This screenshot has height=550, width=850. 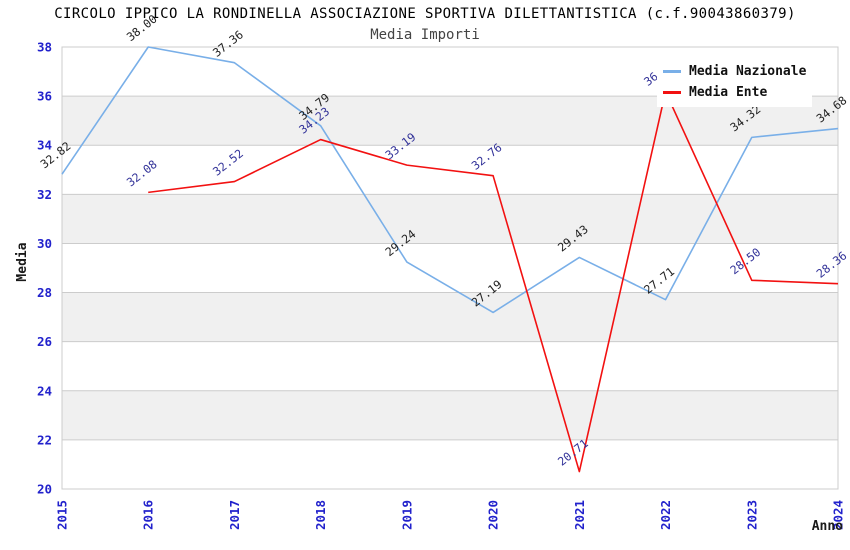 What do you see at coordinates (665, 515) in the screenshot?
I see `x-tick-label: 2022` at bounding box center [665, 515].